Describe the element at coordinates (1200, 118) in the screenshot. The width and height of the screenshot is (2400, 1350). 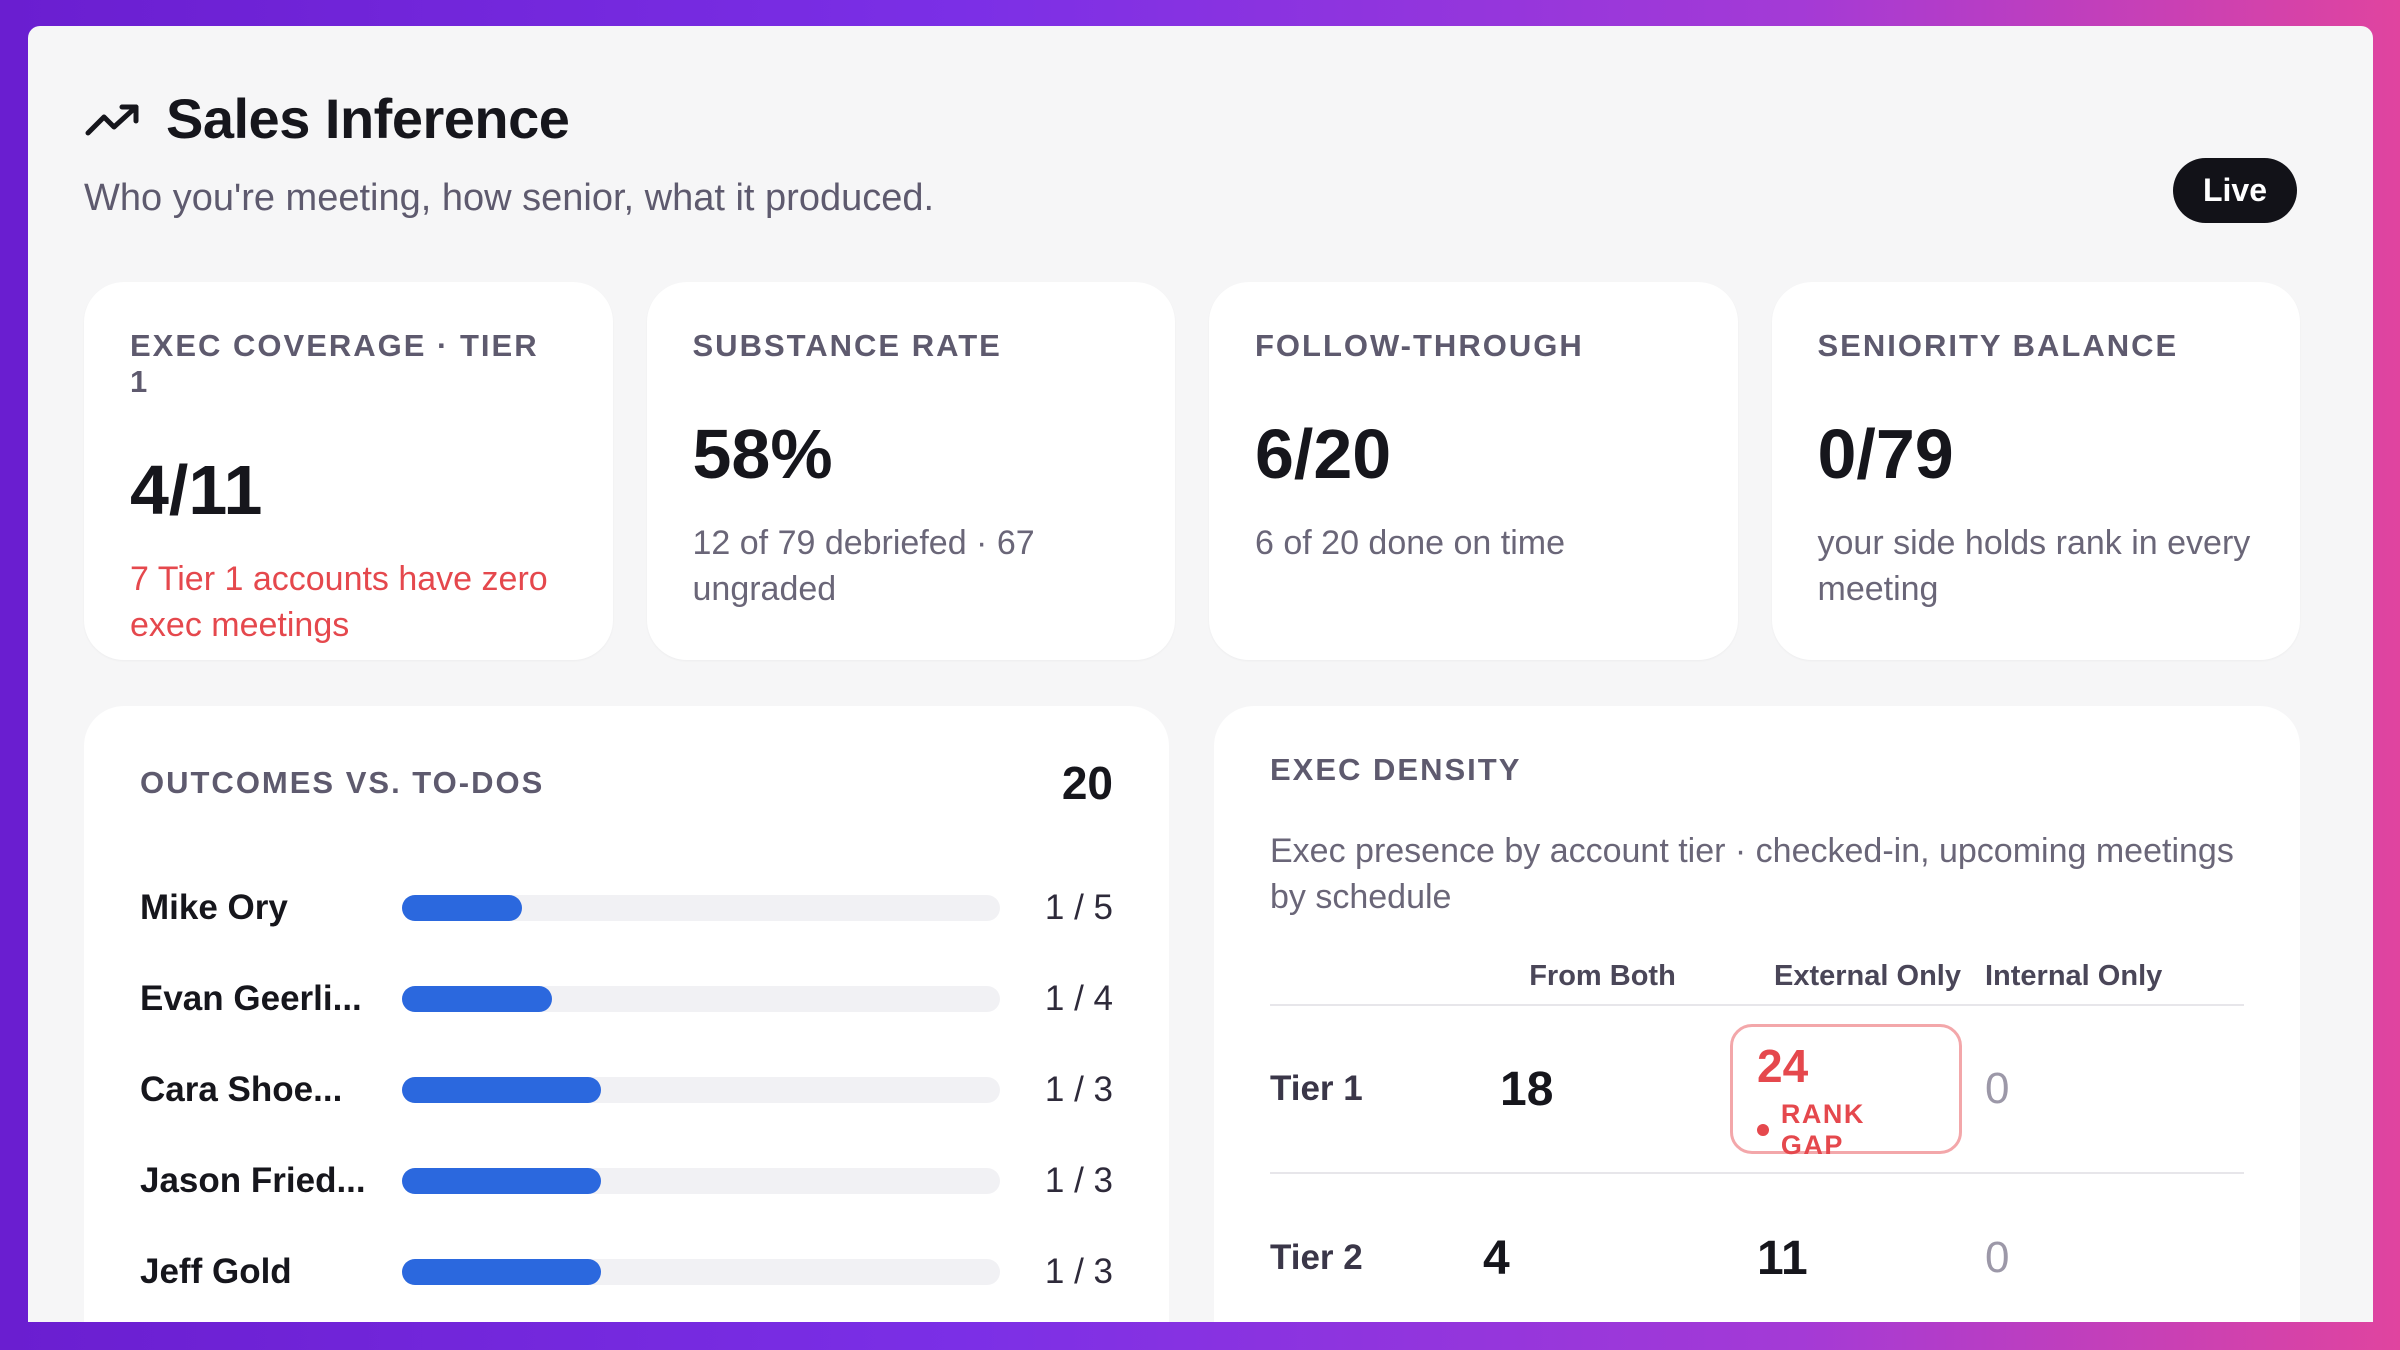
I see `title-row: Sales Inference` at that location.